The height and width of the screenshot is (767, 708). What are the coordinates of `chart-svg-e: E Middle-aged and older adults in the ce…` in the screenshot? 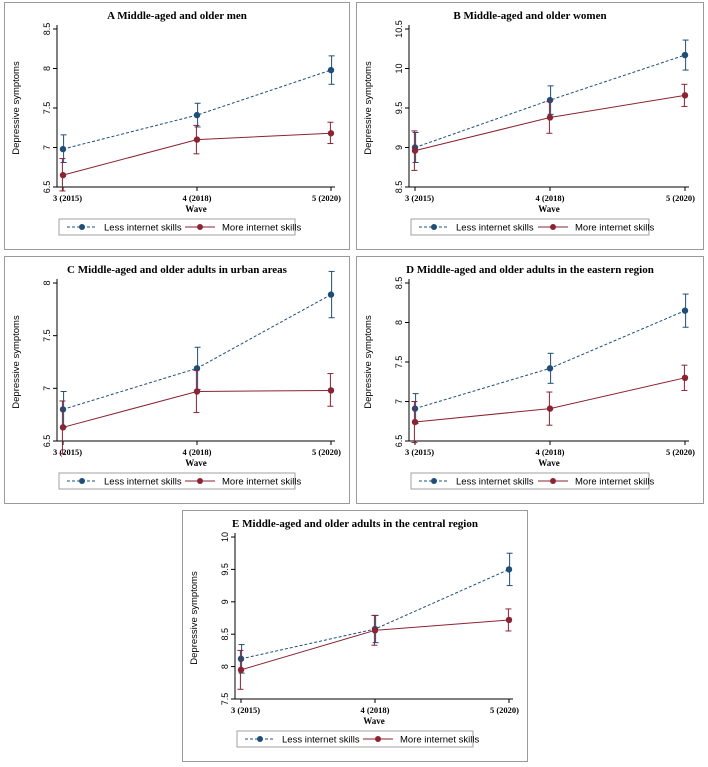 It's located at (354, 633).